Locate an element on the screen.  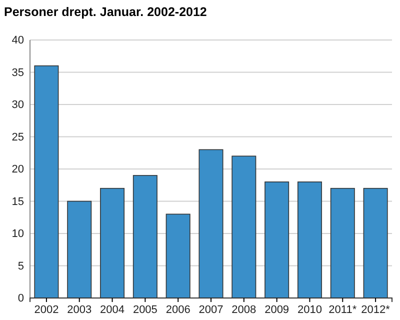
x-tick-label: 2008 is located at coordinates (244, 310).